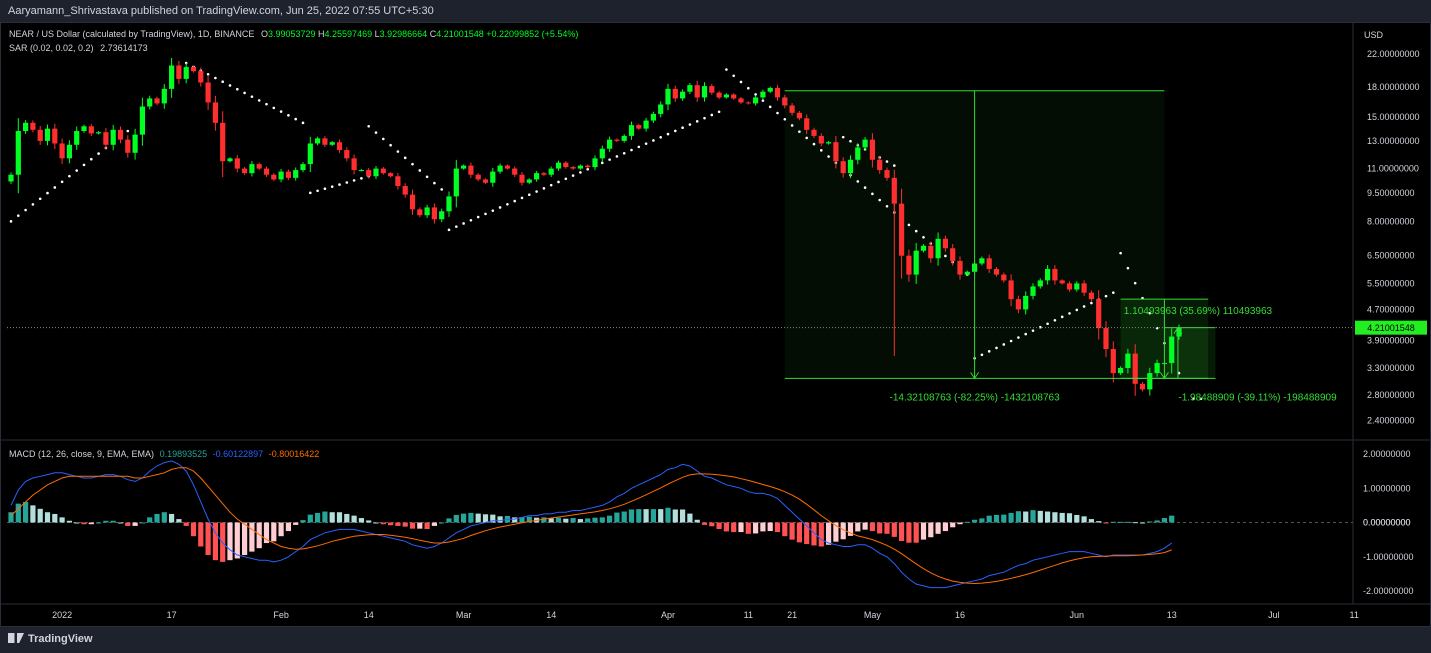  What do you see at coordinates (50, 639) in the screenshot?
I see `tradingview-logo: TradingView` at bounding box center [50, 639].